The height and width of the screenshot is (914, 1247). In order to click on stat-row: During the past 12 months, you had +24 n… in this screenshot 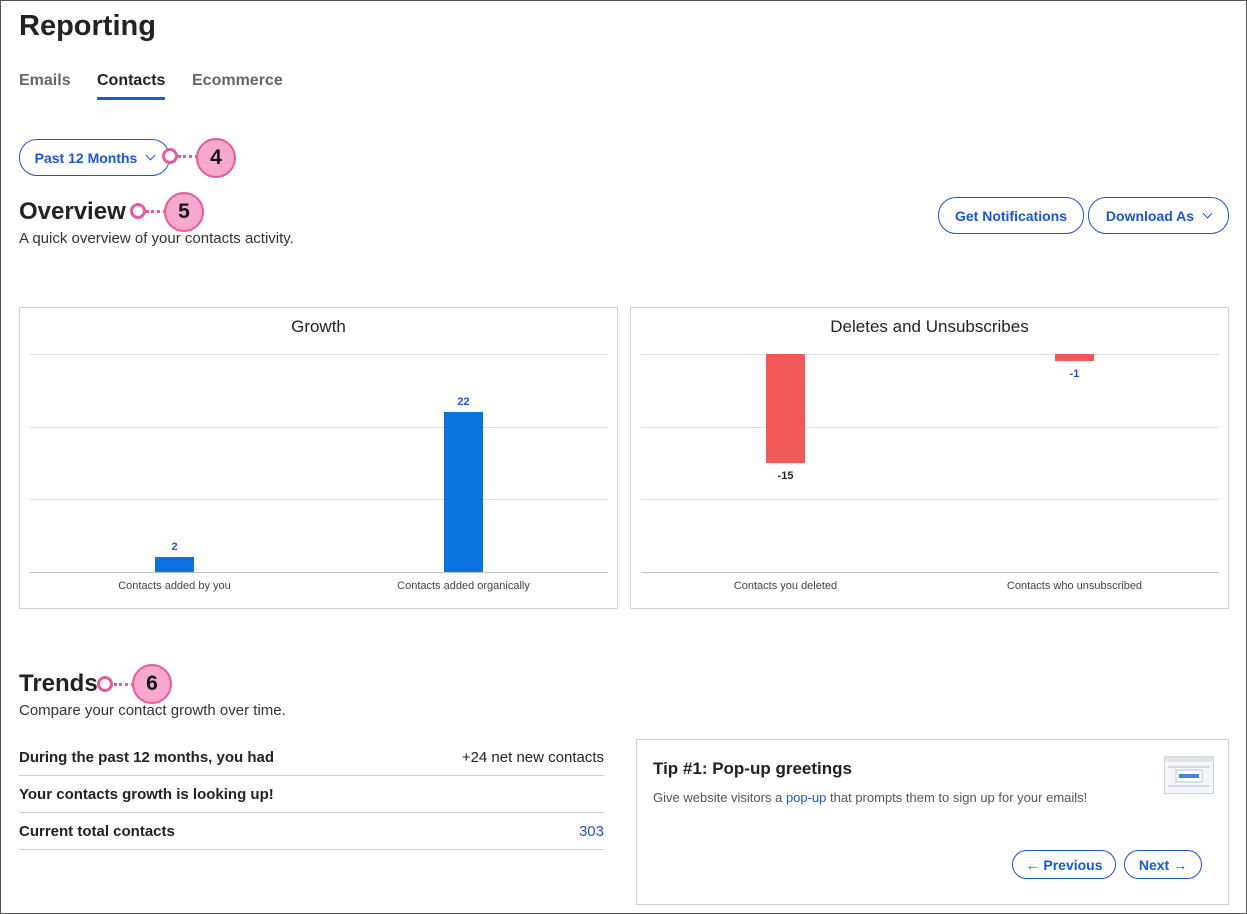, I will do `click(311, 757)`.